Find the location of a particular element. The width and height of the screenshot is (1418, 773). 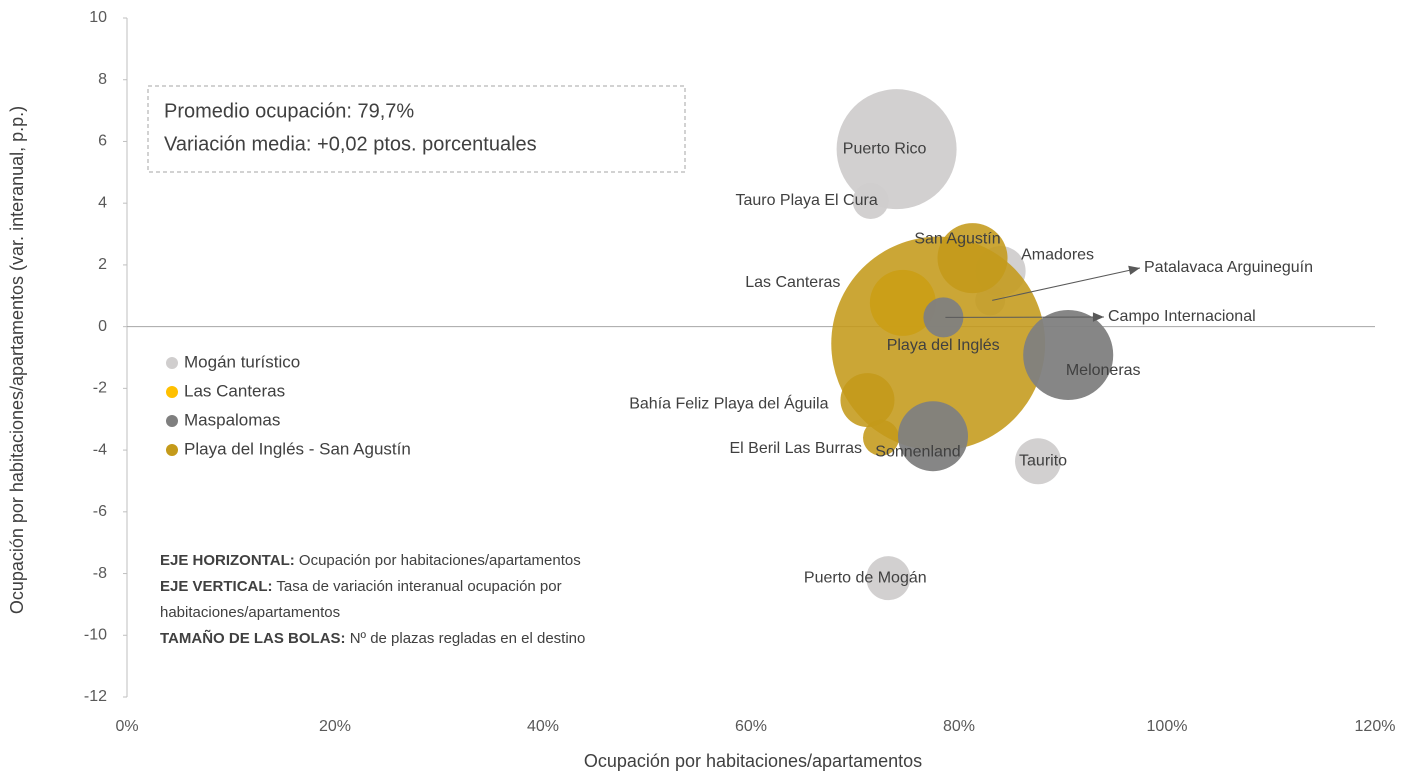

note-bold: EJE HORIZONTAL: is located at coordinates (227, 560).